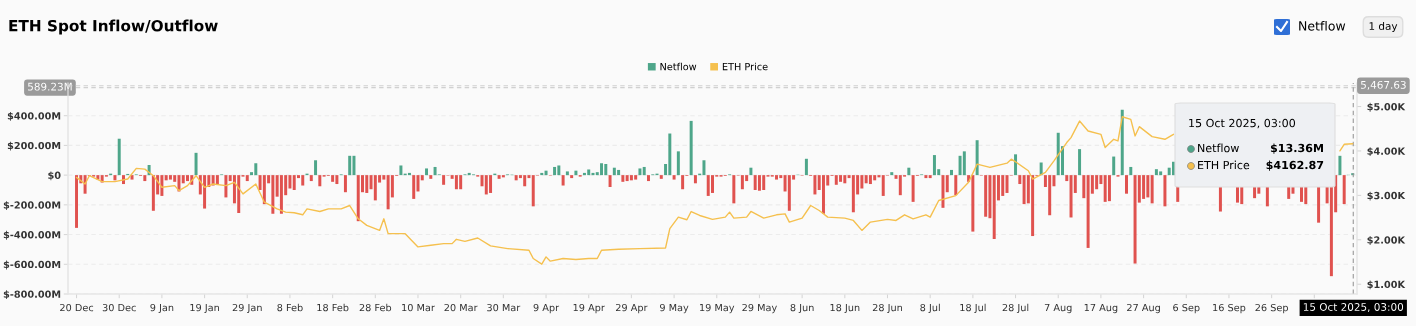  I want to click on text: 1 day, so click(1383, 27).